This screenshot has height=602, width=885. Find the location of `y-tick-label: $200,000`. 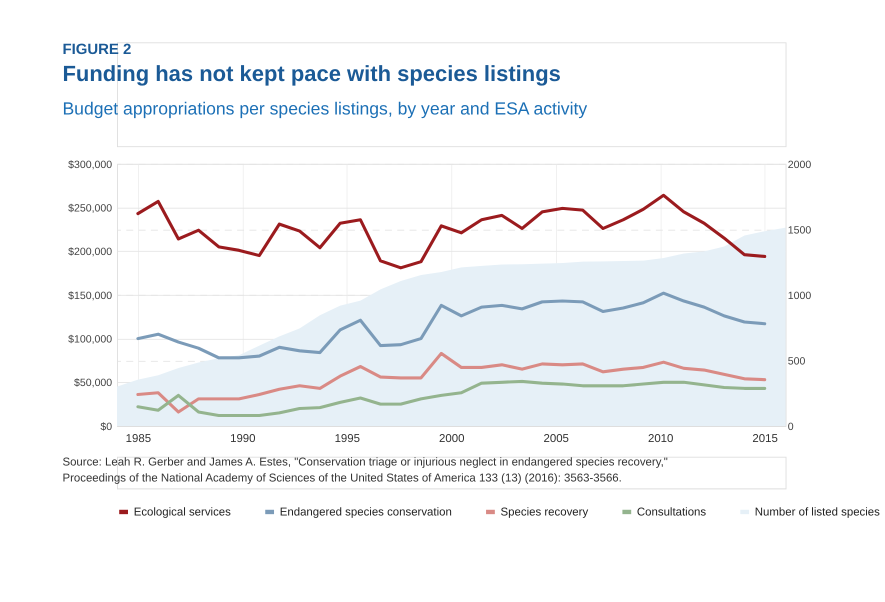

y-tick-label: $200,000 is located at coordinates (90, 252).